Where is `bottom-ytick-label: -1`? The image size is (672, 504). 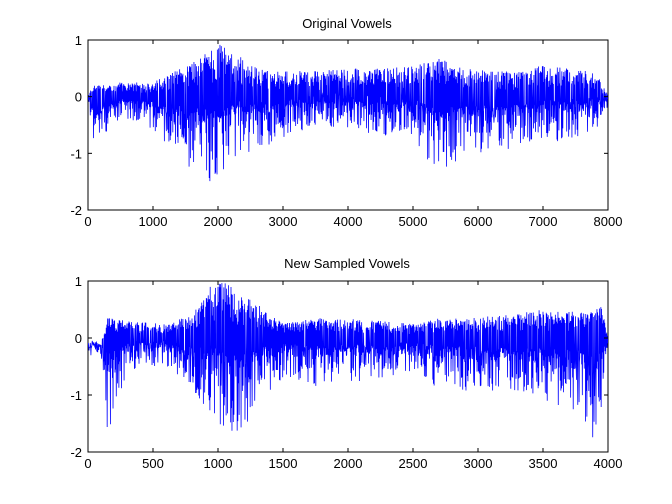 bottom-ytick-label: -1 is located at coordinates (76, 395).